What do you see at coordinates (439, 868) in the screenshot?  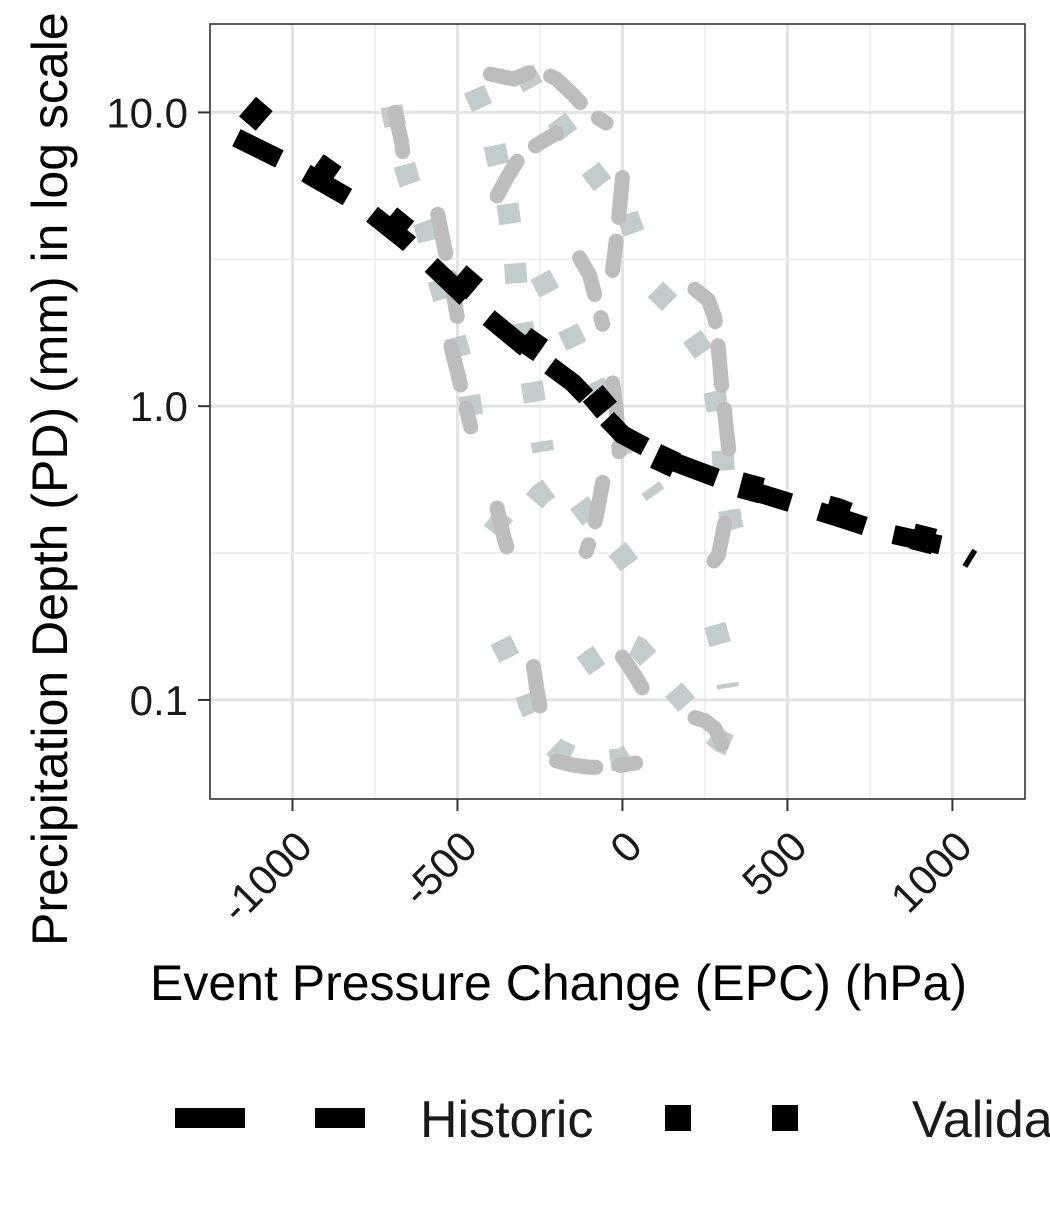 I see `x-tick-label: -500` at bounding box center [439, 868].